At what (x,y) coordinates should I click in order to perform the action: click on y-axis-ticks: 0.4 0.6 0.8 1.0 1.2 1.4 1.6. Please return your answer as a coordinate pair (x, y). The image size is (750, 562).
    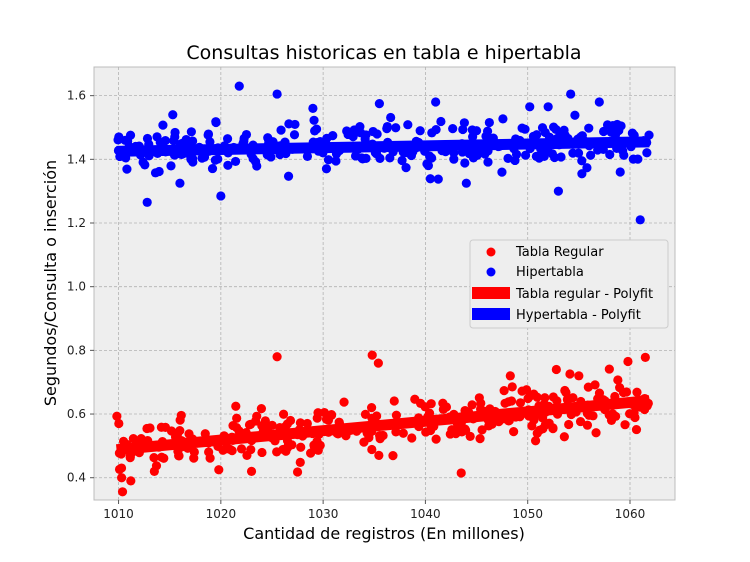
    Looking at the image, I should click on (80, 287).